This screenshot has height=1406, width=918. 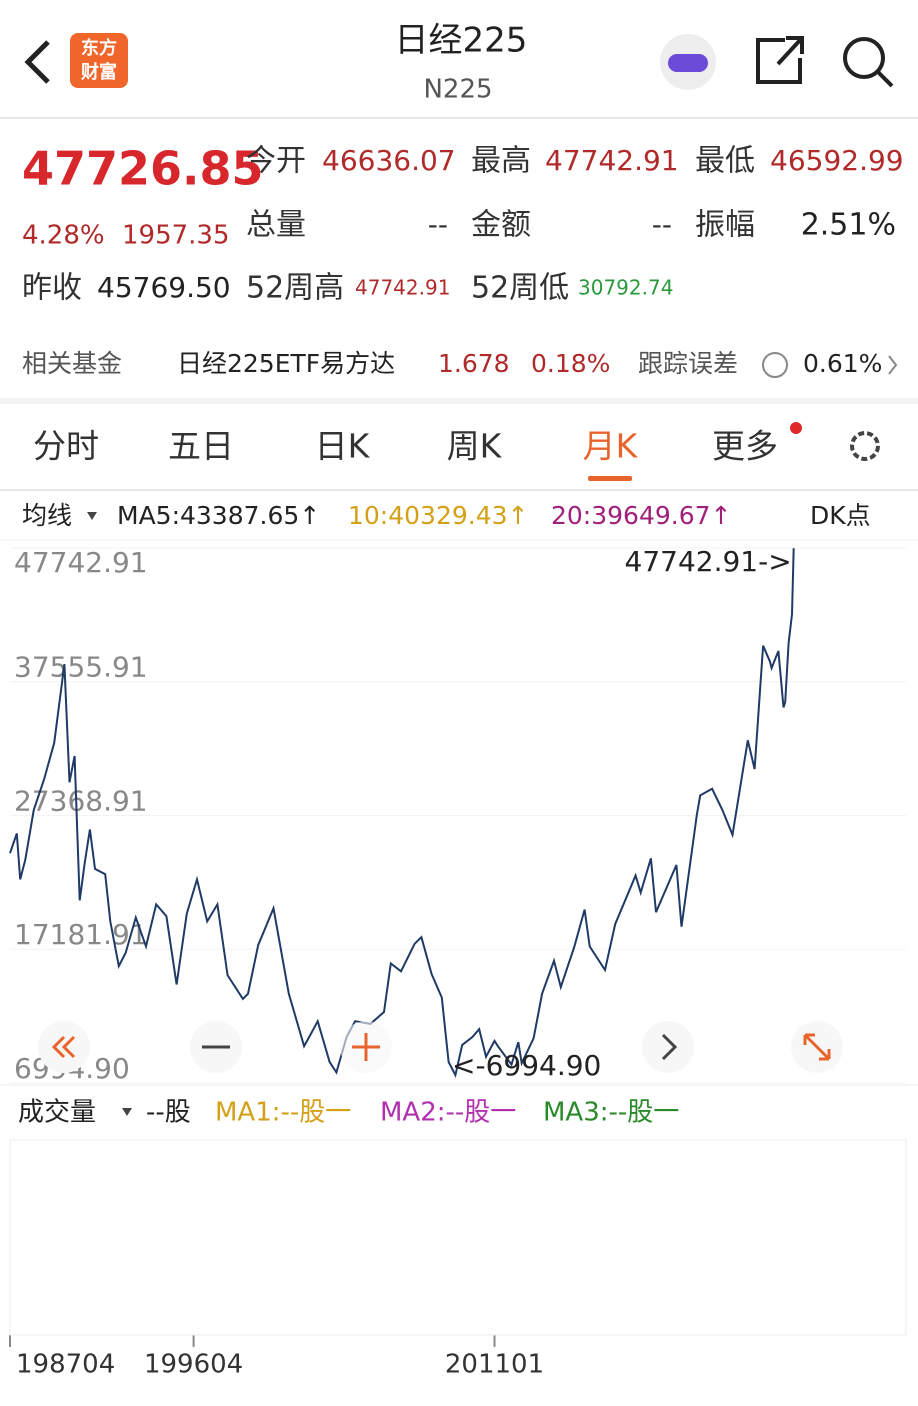 What do you see at coordinates (286, 363) in the screenshot?
I see `fund-name: 日经225ETF易方达` at bounding box center [286, 363].